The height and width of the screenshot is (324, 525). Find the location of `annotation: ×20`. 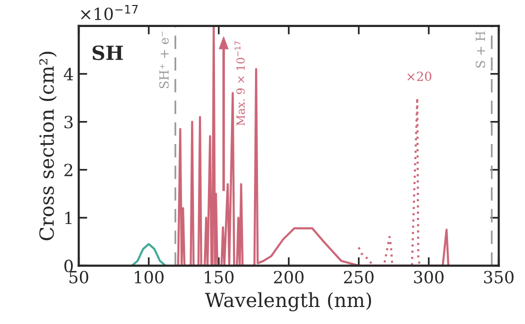

annotation: ×20 is located at coordinates (419, 77).